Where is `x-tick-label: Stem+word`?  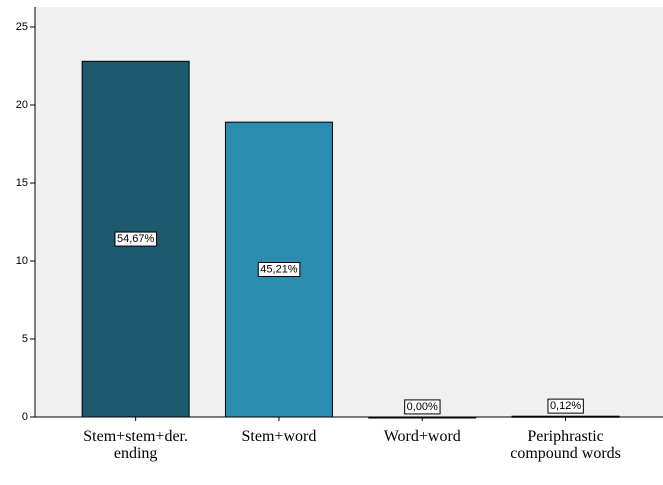 x-tick-label: Stem+word is located at coordinates (279, 436).